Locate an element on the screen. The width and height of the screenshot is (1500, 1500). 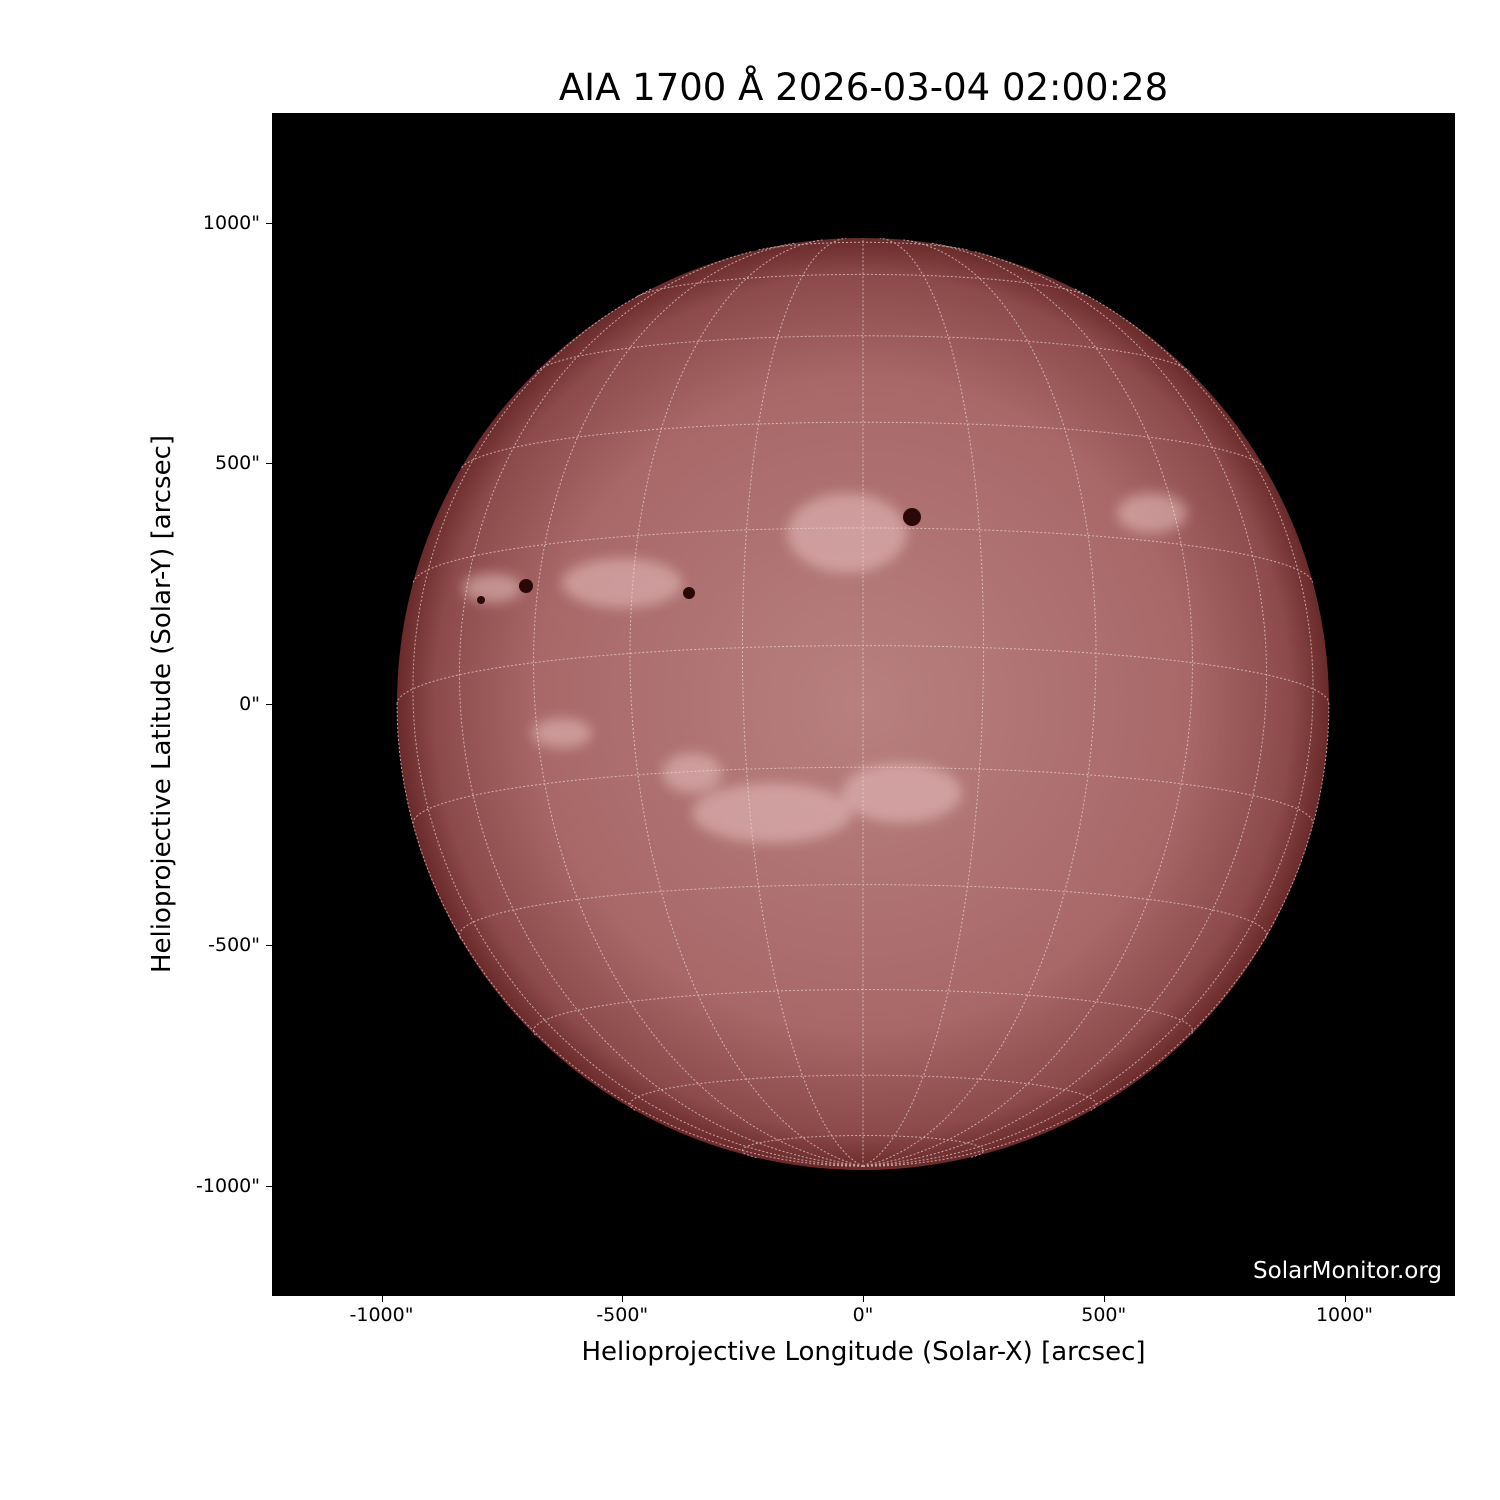
watermark: SolarMonitor.org is located at coordinates (1347, 1271).